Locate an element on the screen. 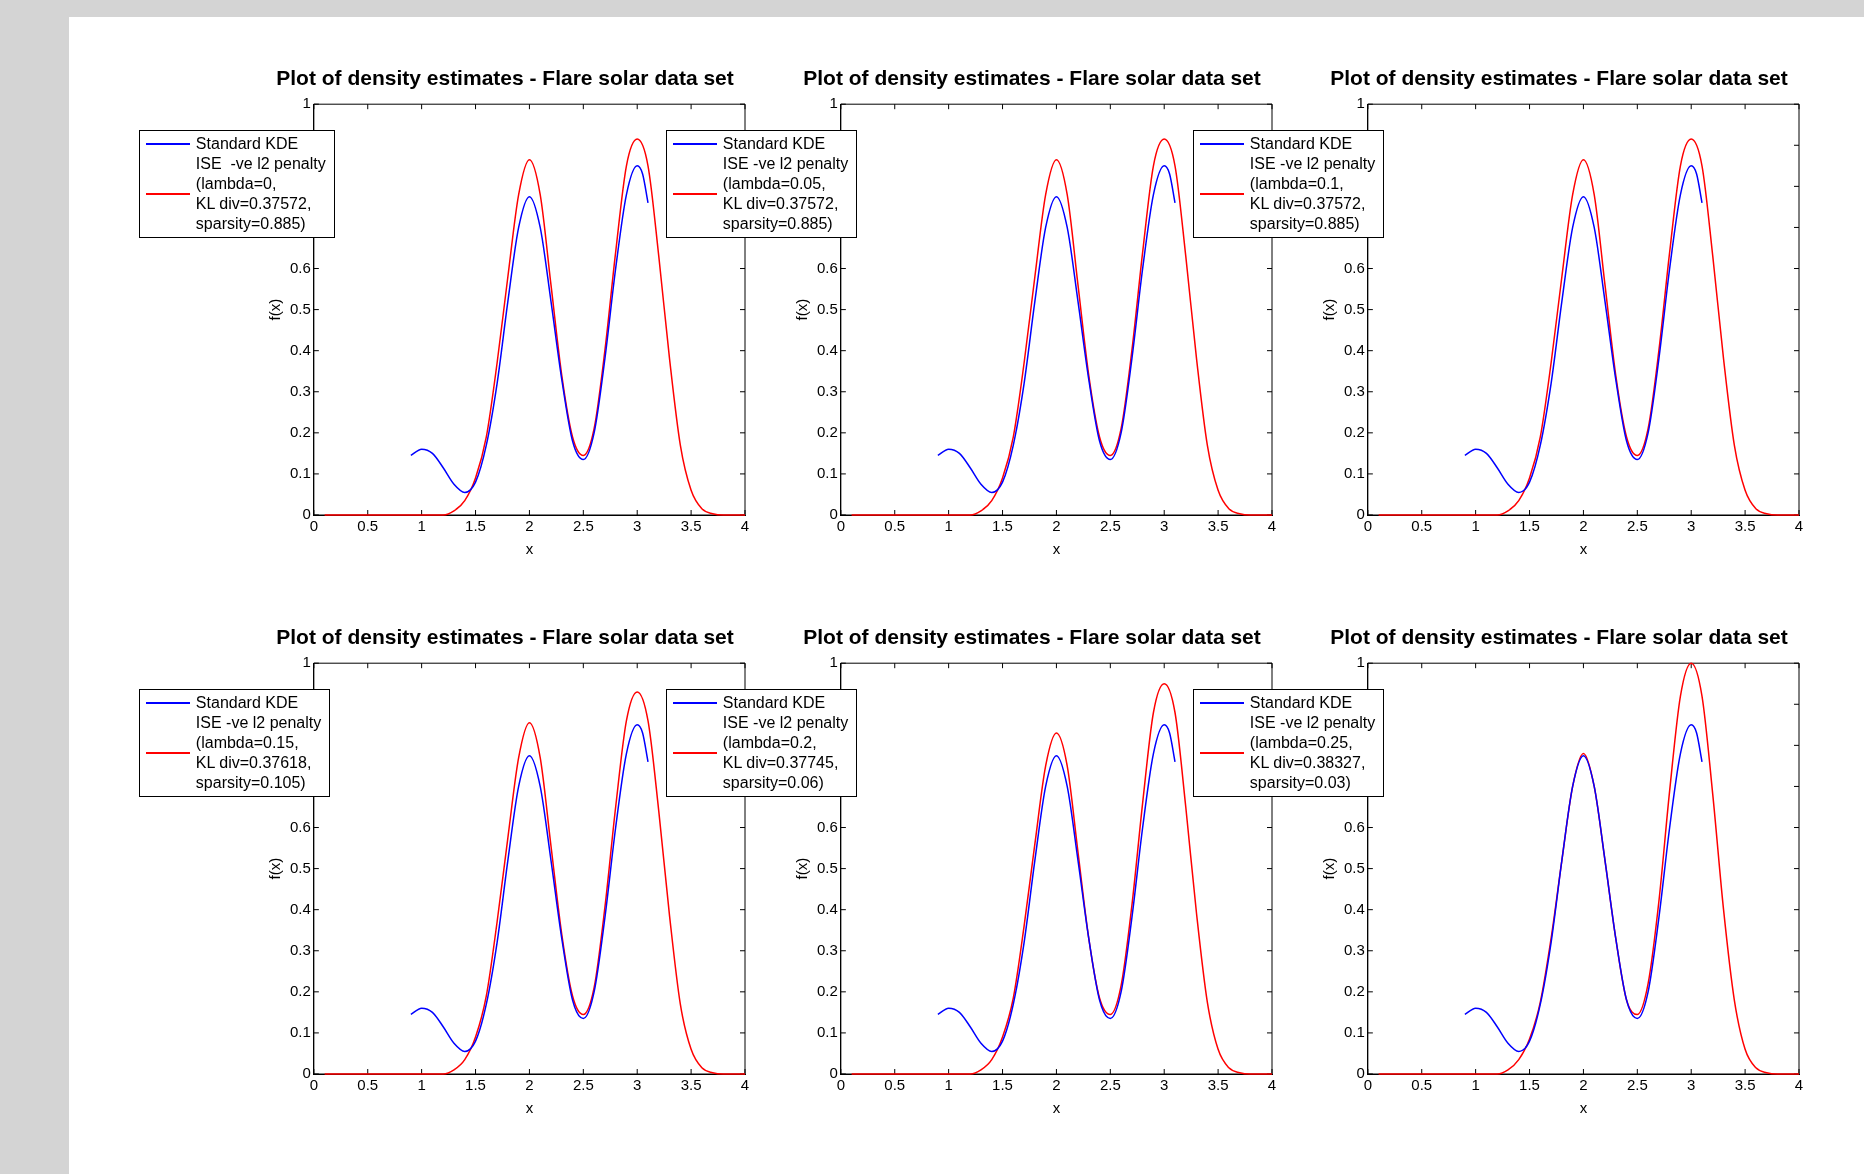 The width and height of the screenshot is (1864, 1174). legend-label: ISE -ve l2 penalty (lambda=0.2, KL div=0.37745, sparsity=0.06) is located at coordinates (785, 753).